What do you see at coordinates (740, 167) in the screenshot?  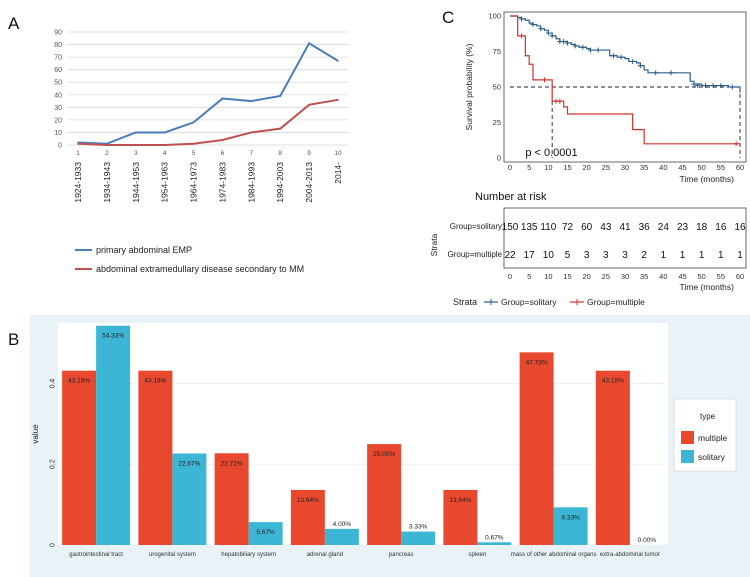 I see `x-tick-label: 60` at bounding box center [740, 167].